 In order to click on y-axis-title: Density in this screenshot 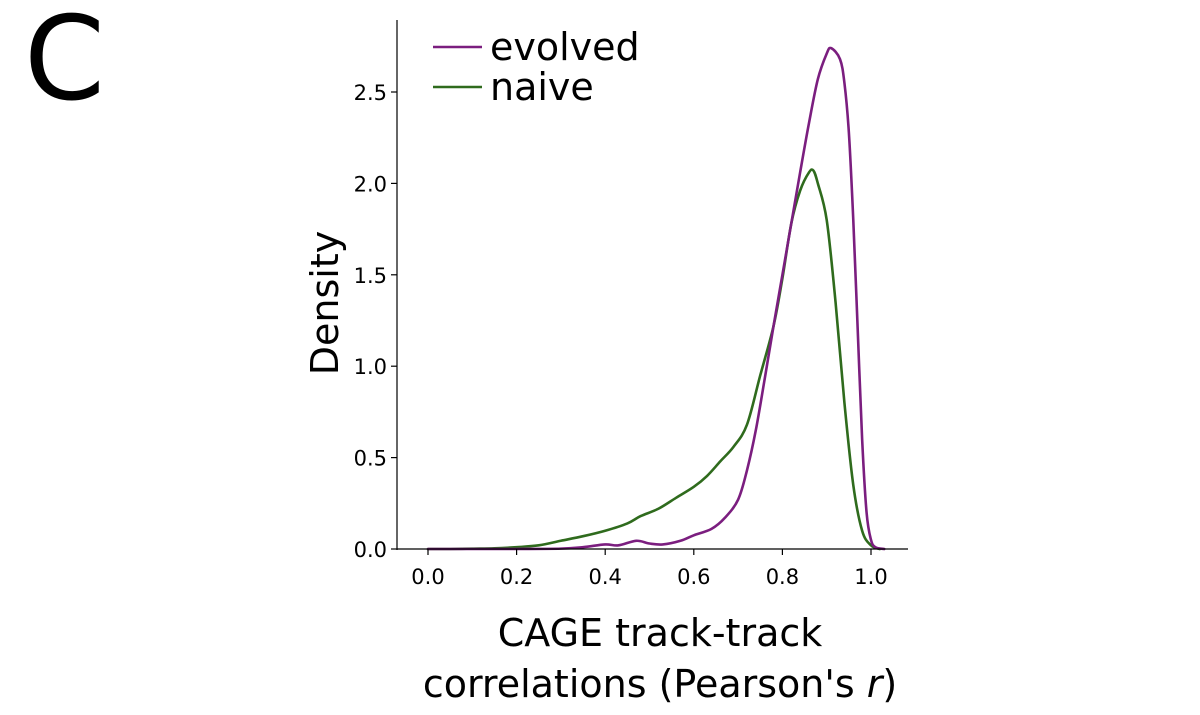, I will do `click(325, 303)`.